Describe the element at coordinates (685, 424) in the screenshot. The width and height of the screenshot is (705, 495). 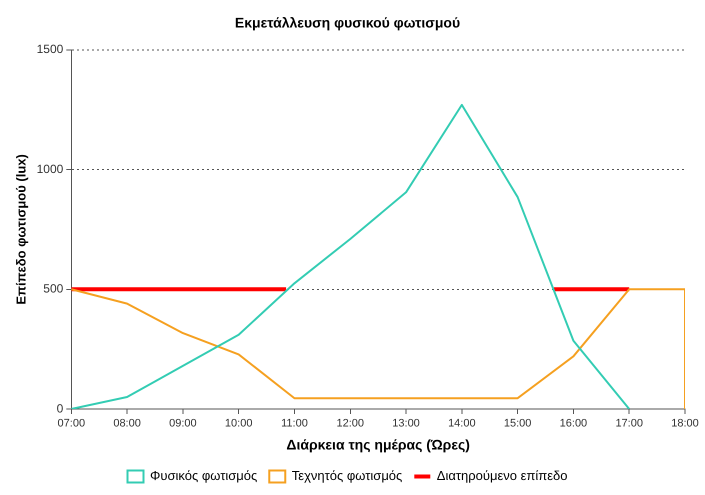
I see `x-tick-label: 18:00` at that location.